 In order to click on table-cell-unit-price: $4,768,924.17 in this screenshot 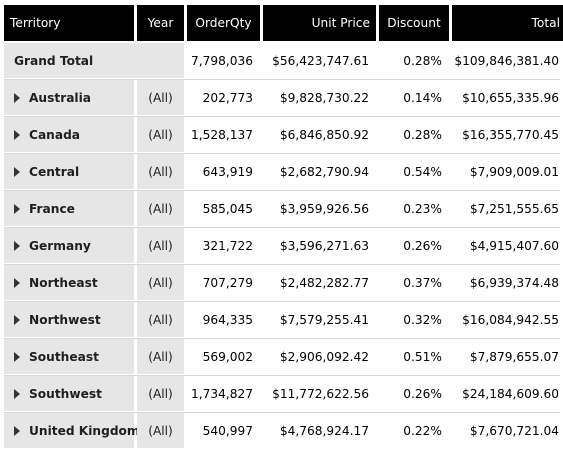, I will do `click(319, 430)`.